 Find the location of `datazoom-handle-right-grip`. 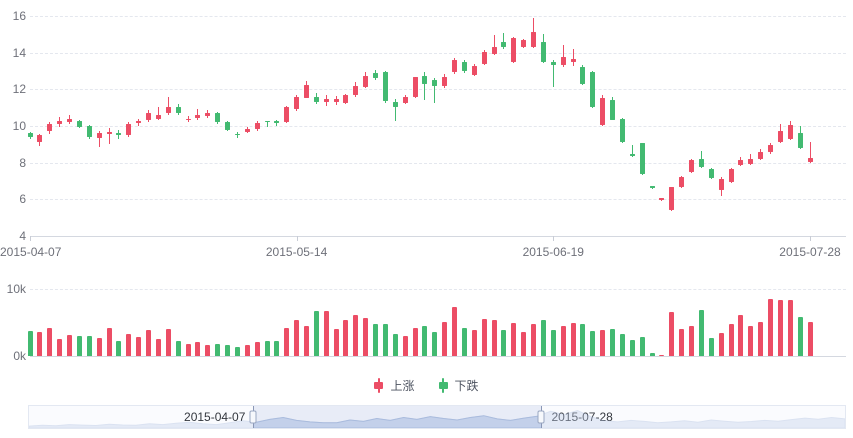

datazoom-handle-right-grip is located at coordinates (541, 417).